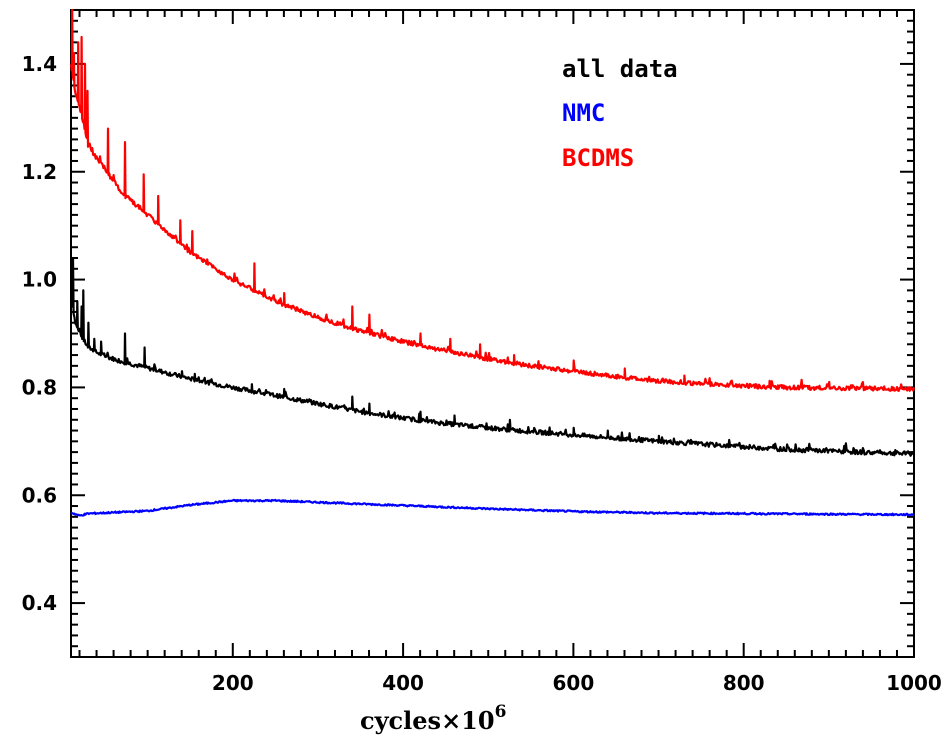 The height and width of the screenshot is (737, 943). Describe the element at coordinates (492, 507) in the screenshot. I see `series-line` at that location.